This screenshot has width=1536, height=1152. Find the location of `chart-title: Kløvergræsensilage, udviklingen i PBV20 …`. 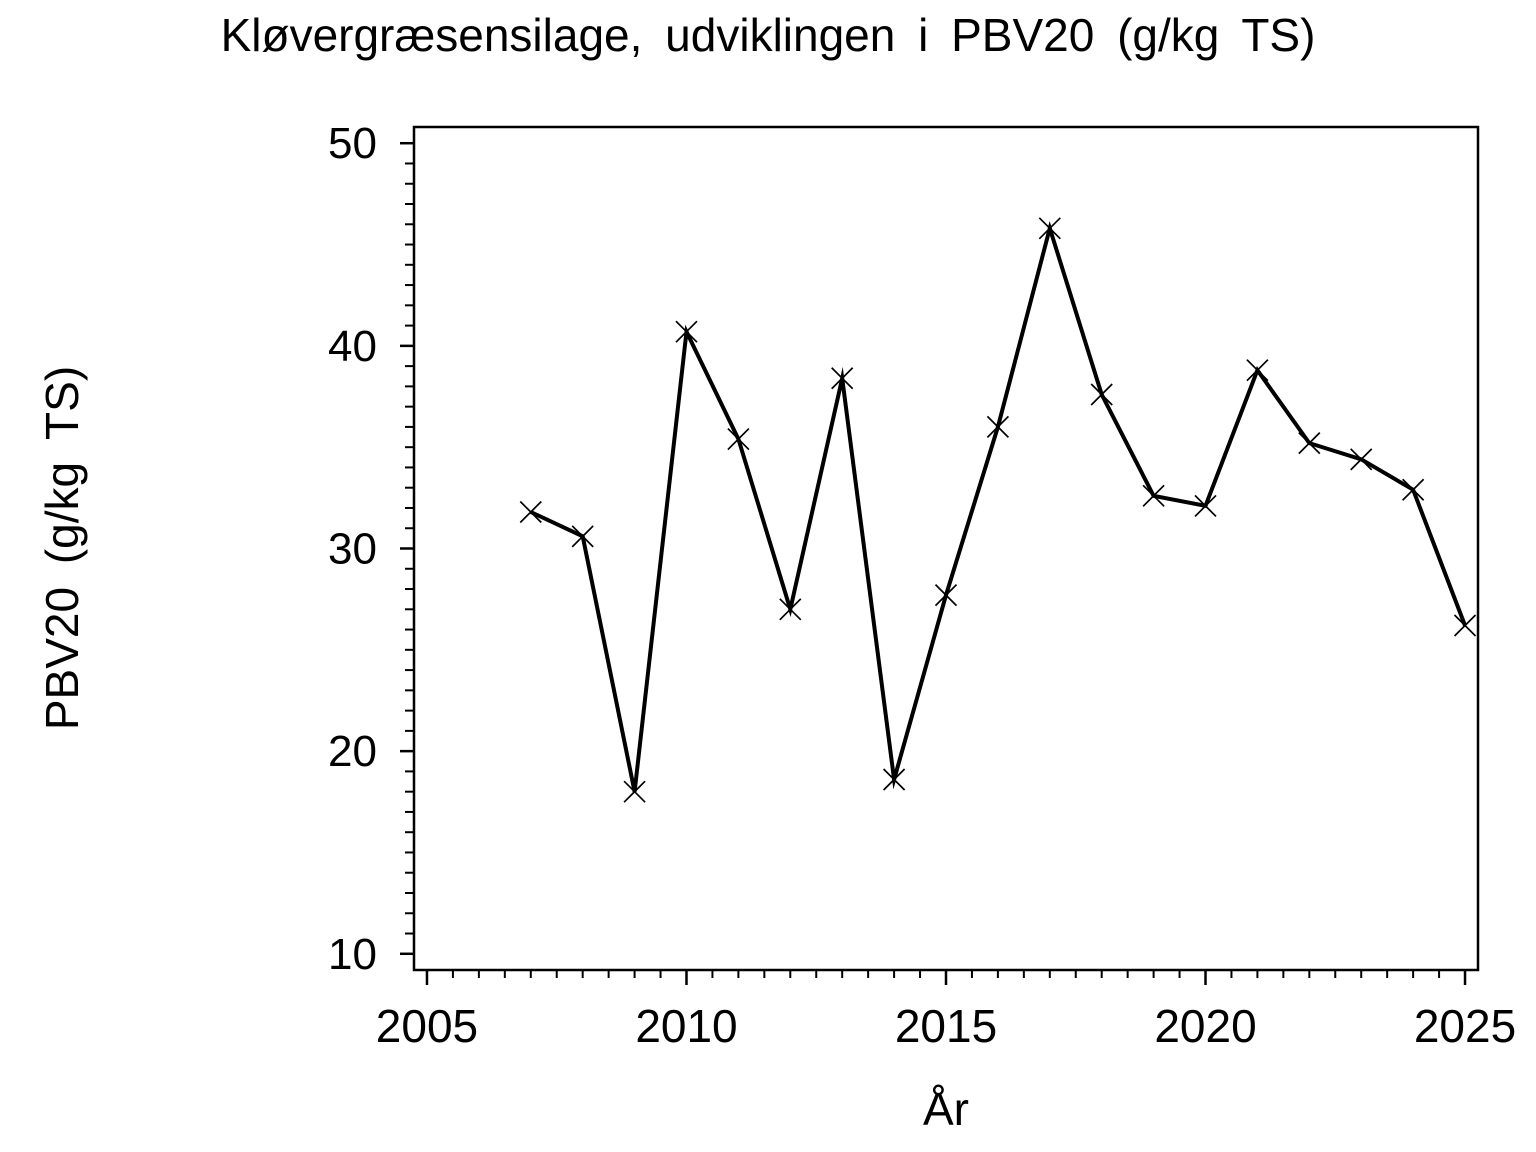

chart-title: Kløvergræsensilage, udviklingen i PBV20 … is located at coordinates (768, 35).